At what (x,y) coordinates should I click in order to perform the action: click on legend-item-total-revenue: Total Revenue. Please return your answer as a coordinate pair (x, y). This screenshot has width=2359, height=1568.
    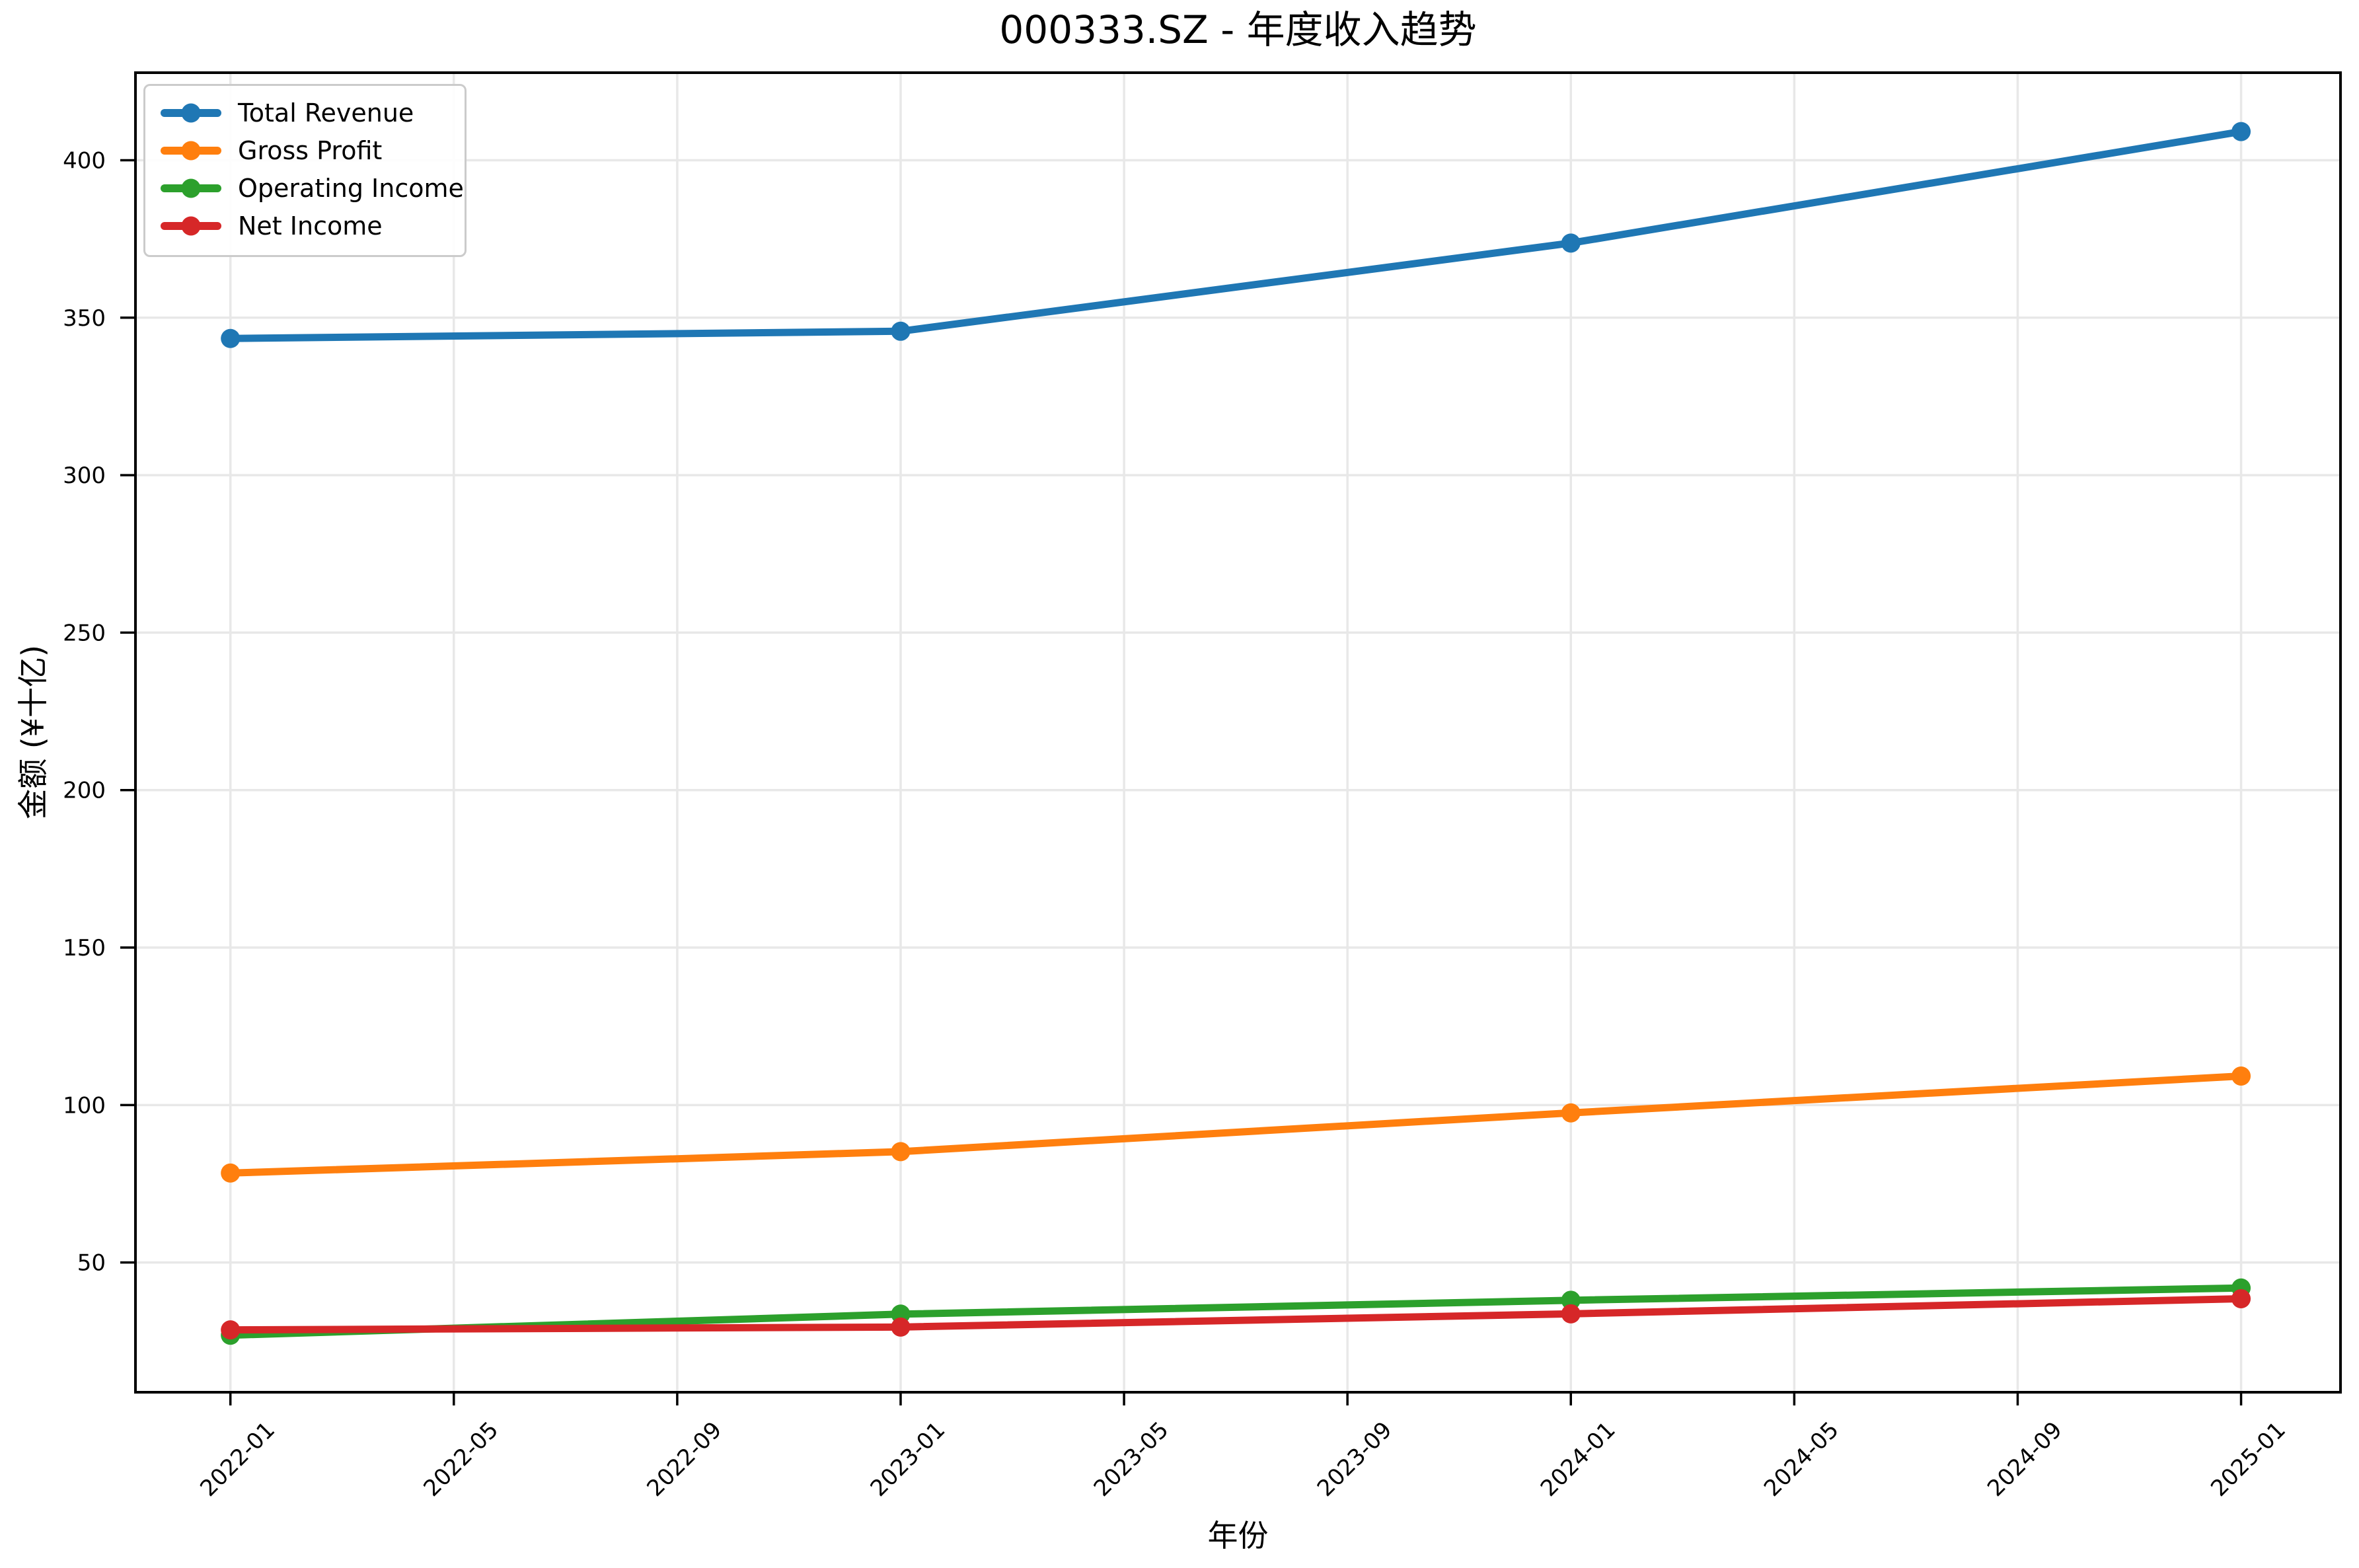
    Looking at the image, I should click on (305, 113).